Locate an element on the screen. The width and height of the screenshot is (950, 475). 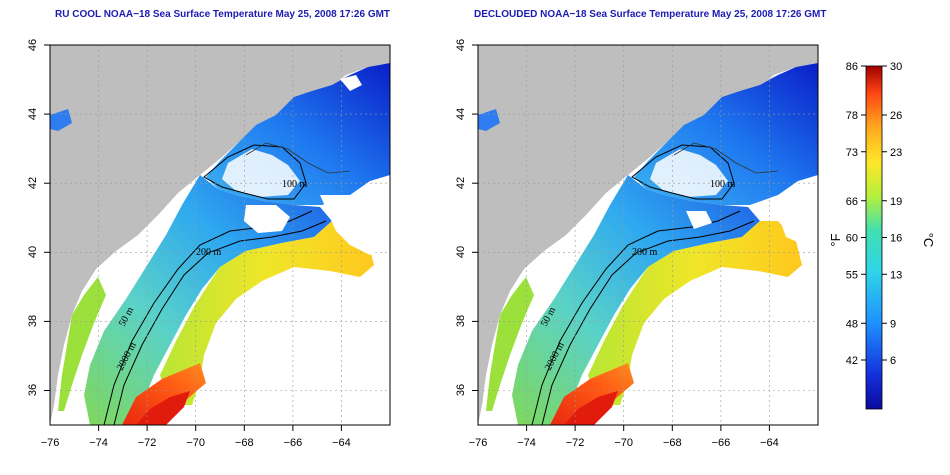
celsius-tick-label: 9 is located at coordinates (893, 324).